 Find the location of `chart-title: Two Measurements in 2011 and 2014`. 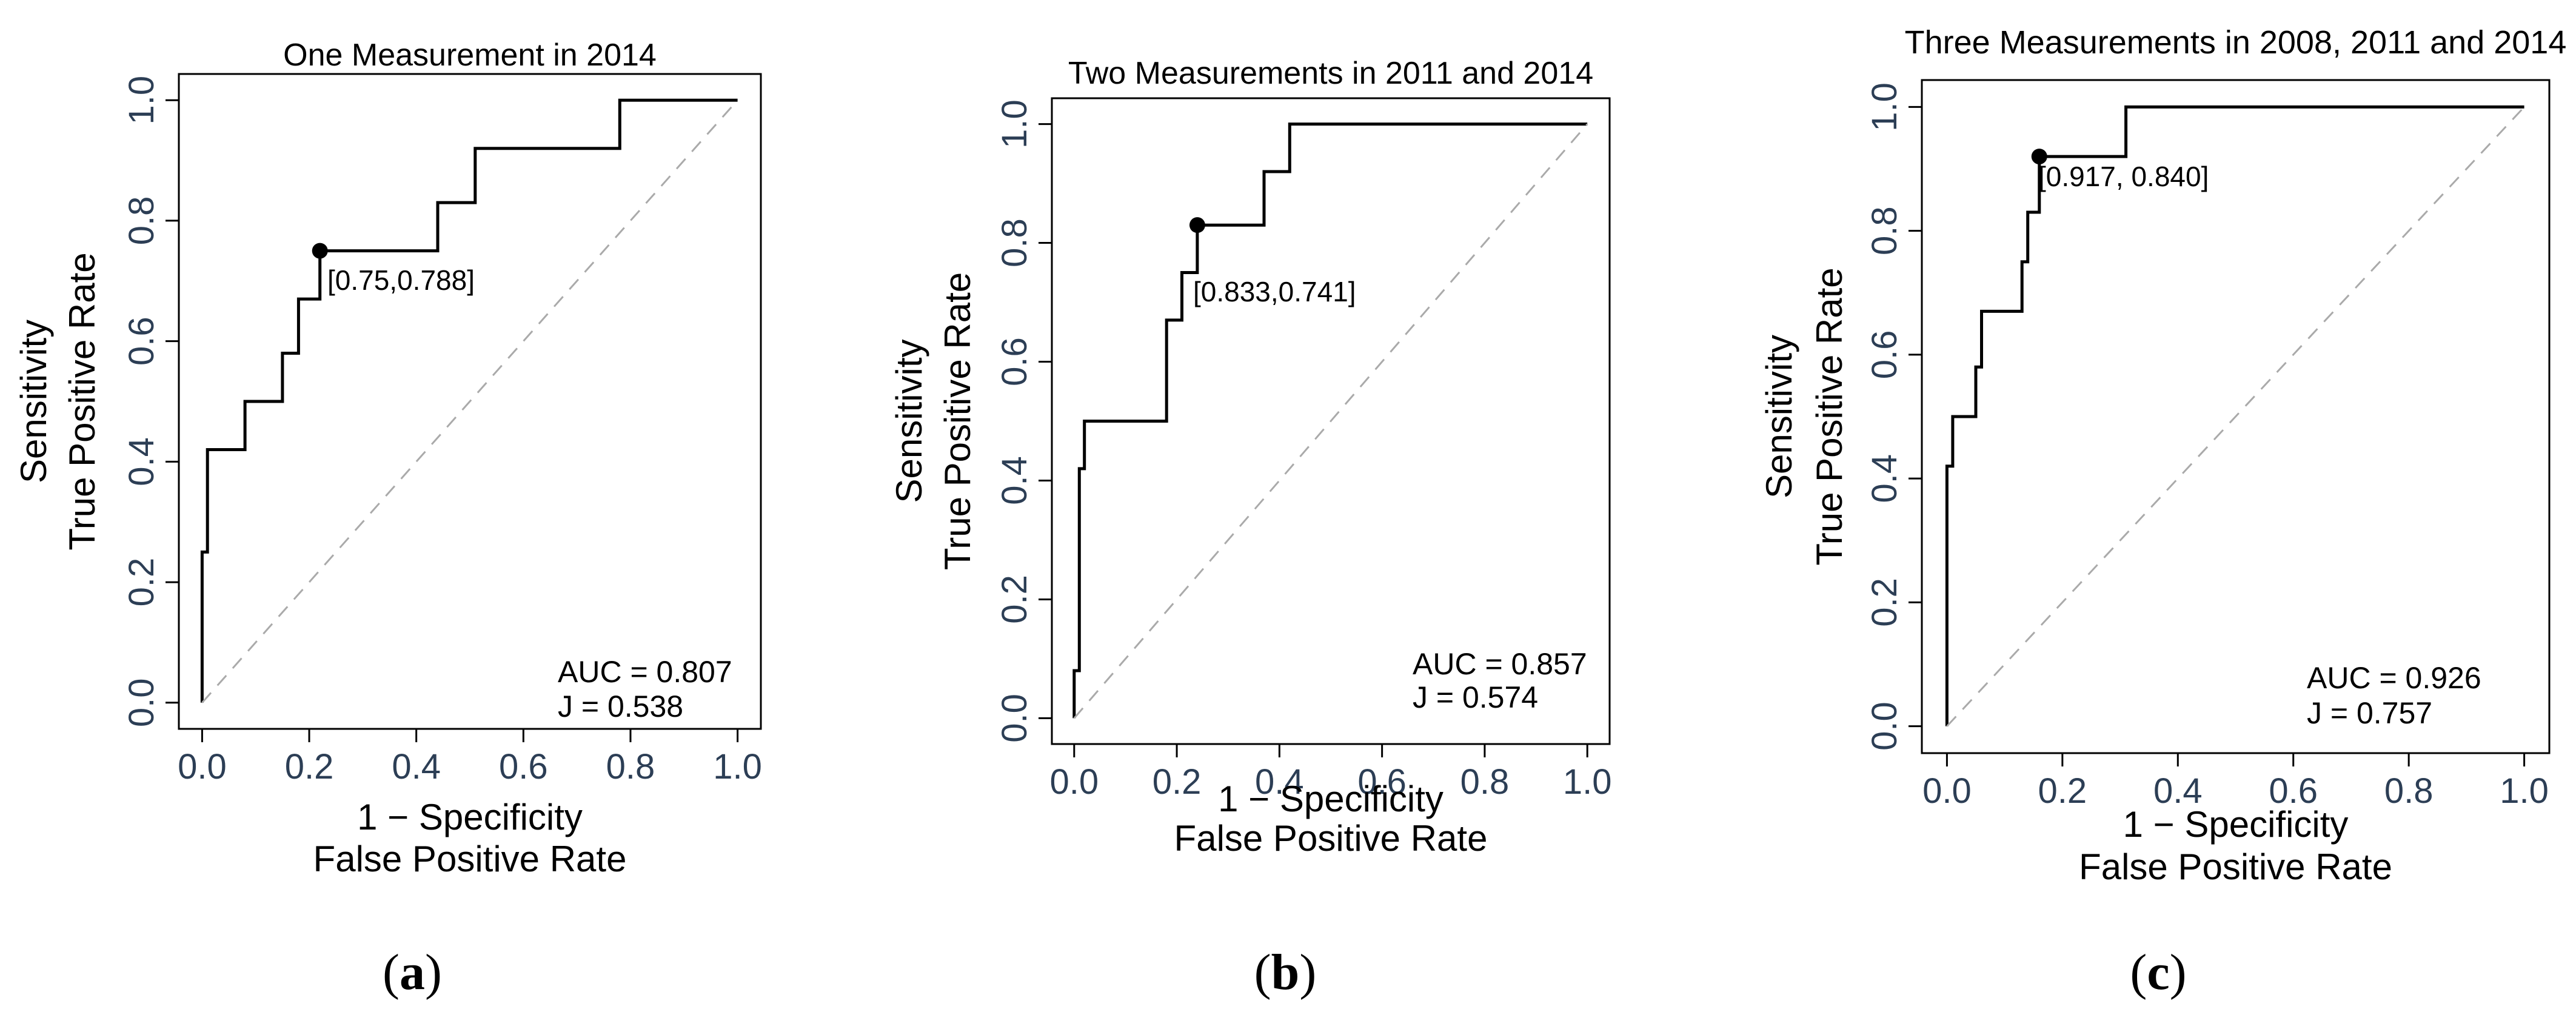

chart-title: Two Measurements in 2011 and 2014 is located at coordinates (1330, 74).